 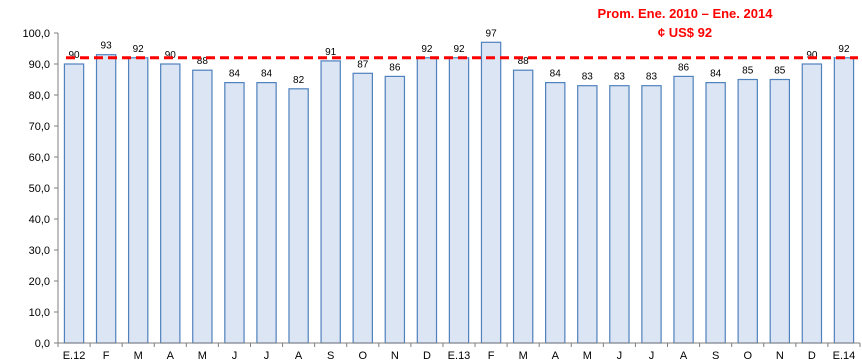 I want to click on y-tick-label: 70,0, so click(x=39, y=127).